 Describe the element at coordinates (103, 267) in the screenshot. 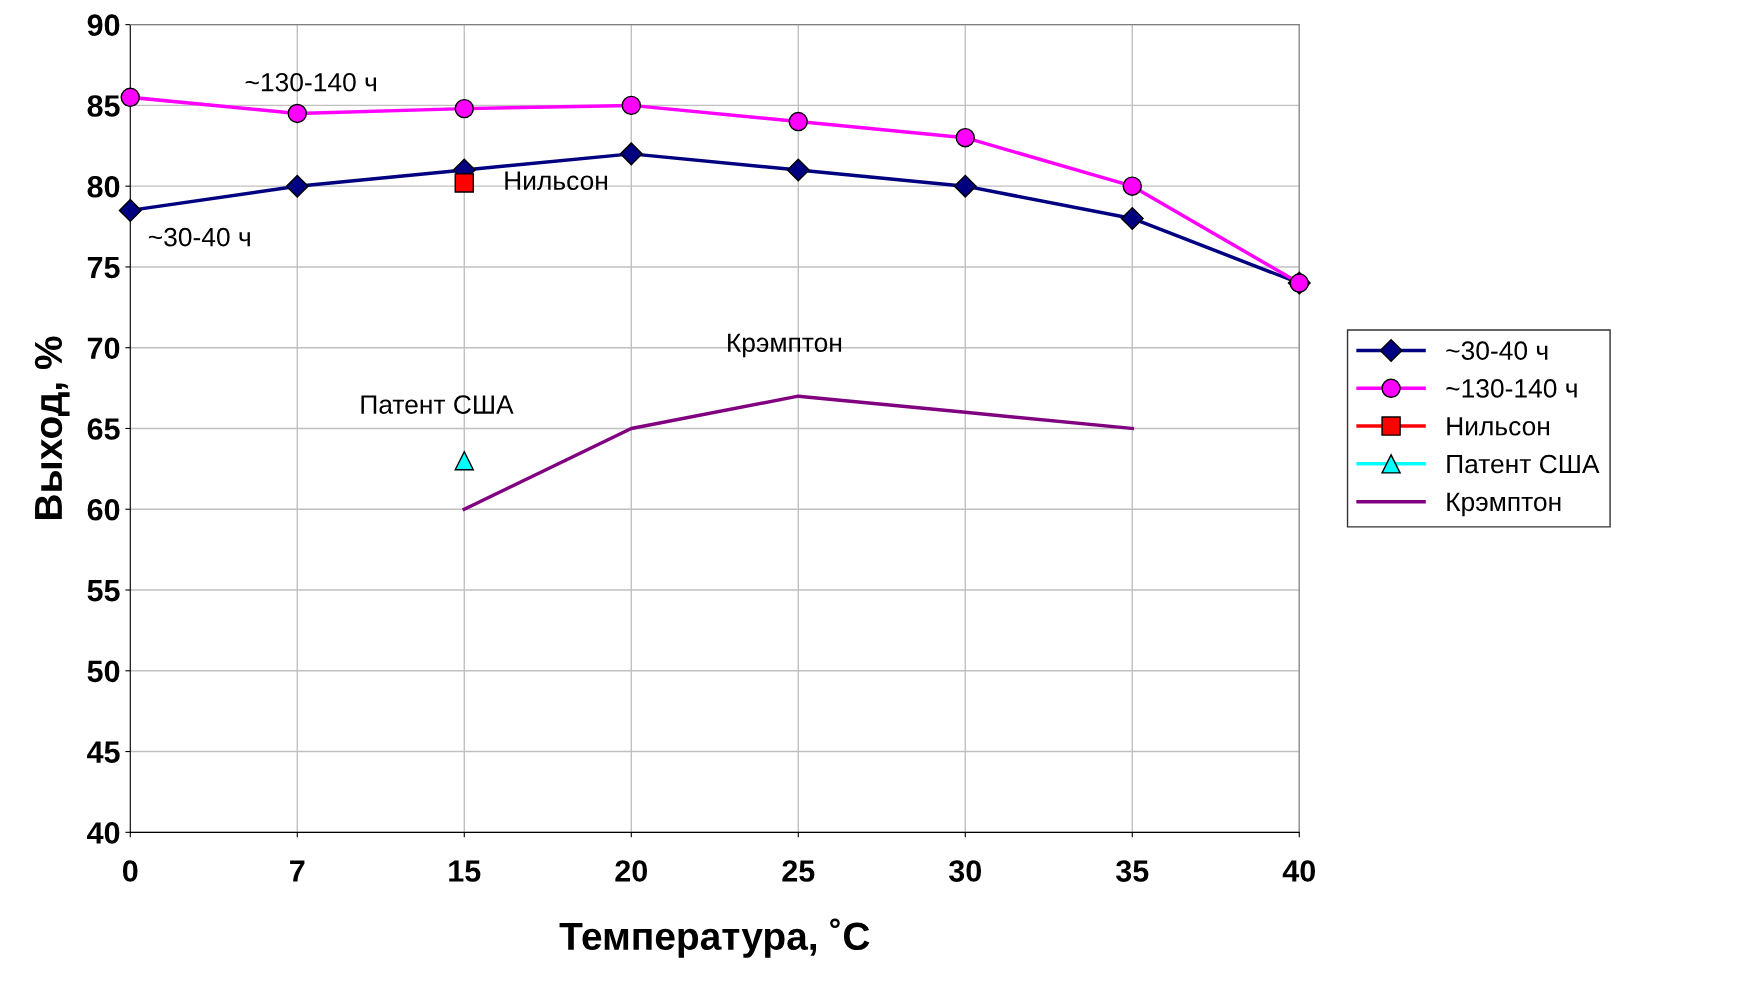

I see `y-tick-label: 75` at that location.